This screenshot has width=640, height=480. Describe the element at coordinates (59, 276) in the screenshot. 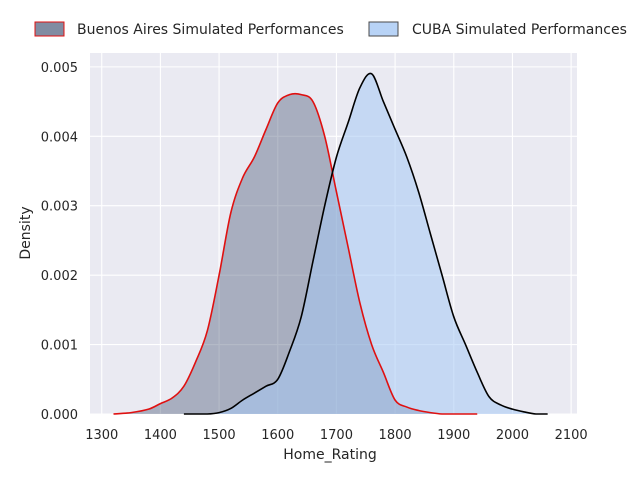

I see `y-tick-label: 0.002` at that location.